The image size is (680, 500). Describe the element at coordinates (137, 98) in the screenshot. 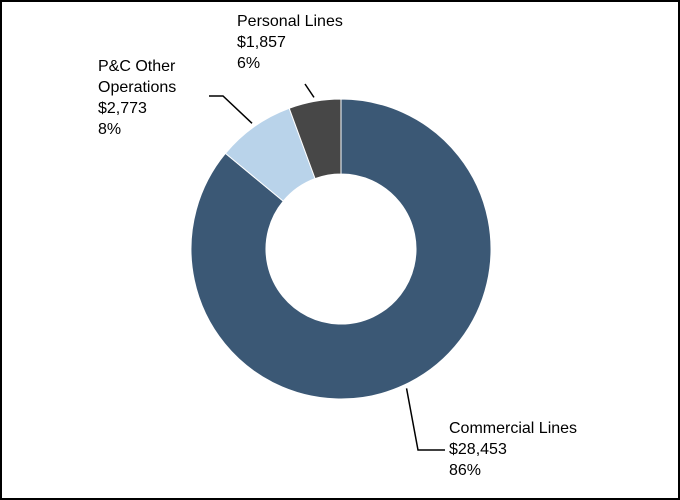

I see `label-pc-other-operations: P&C Other Operations $2,773 8%` at that location.